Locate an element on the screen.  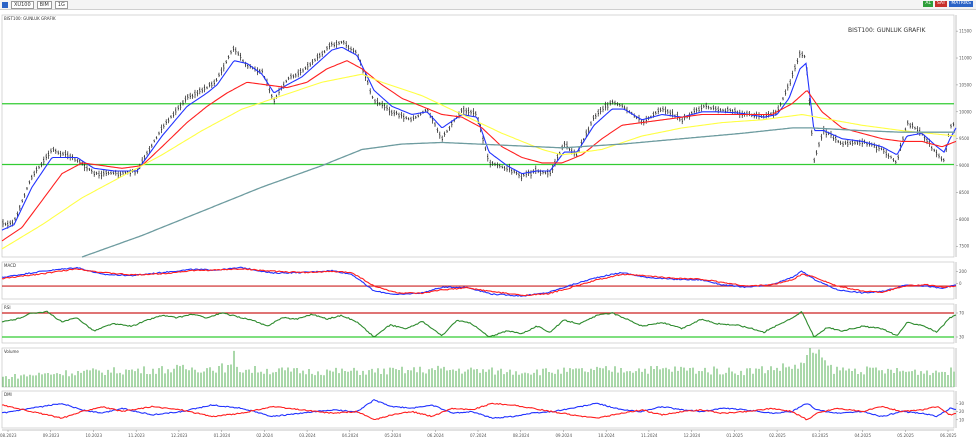
rsi-ytick-label: 30 is located at coordinates (962, 337).